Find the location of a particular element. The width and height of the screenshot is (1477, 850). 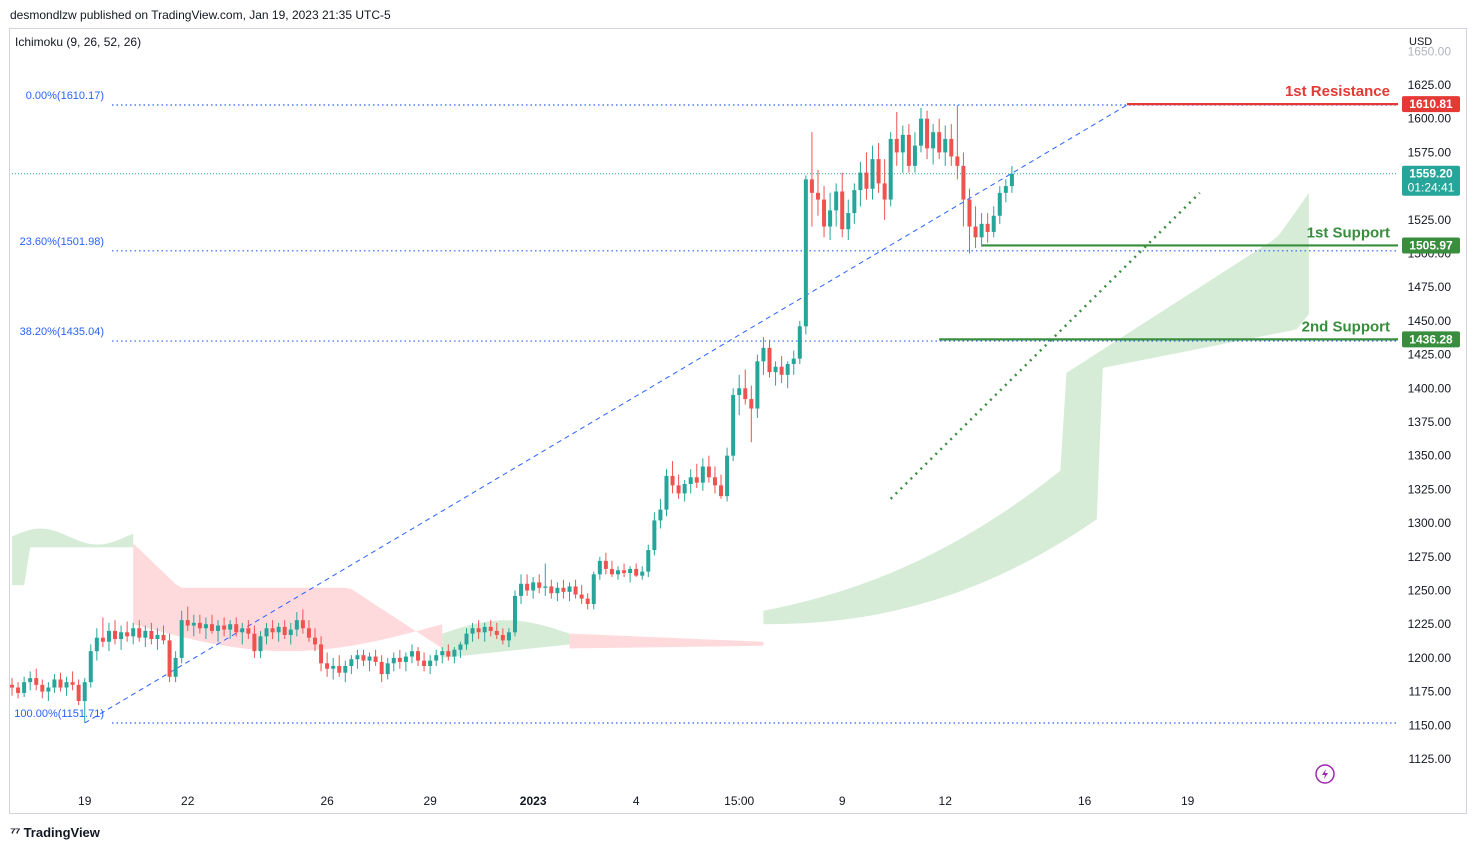

lightning-icon is located at coordinates (1325, 774).